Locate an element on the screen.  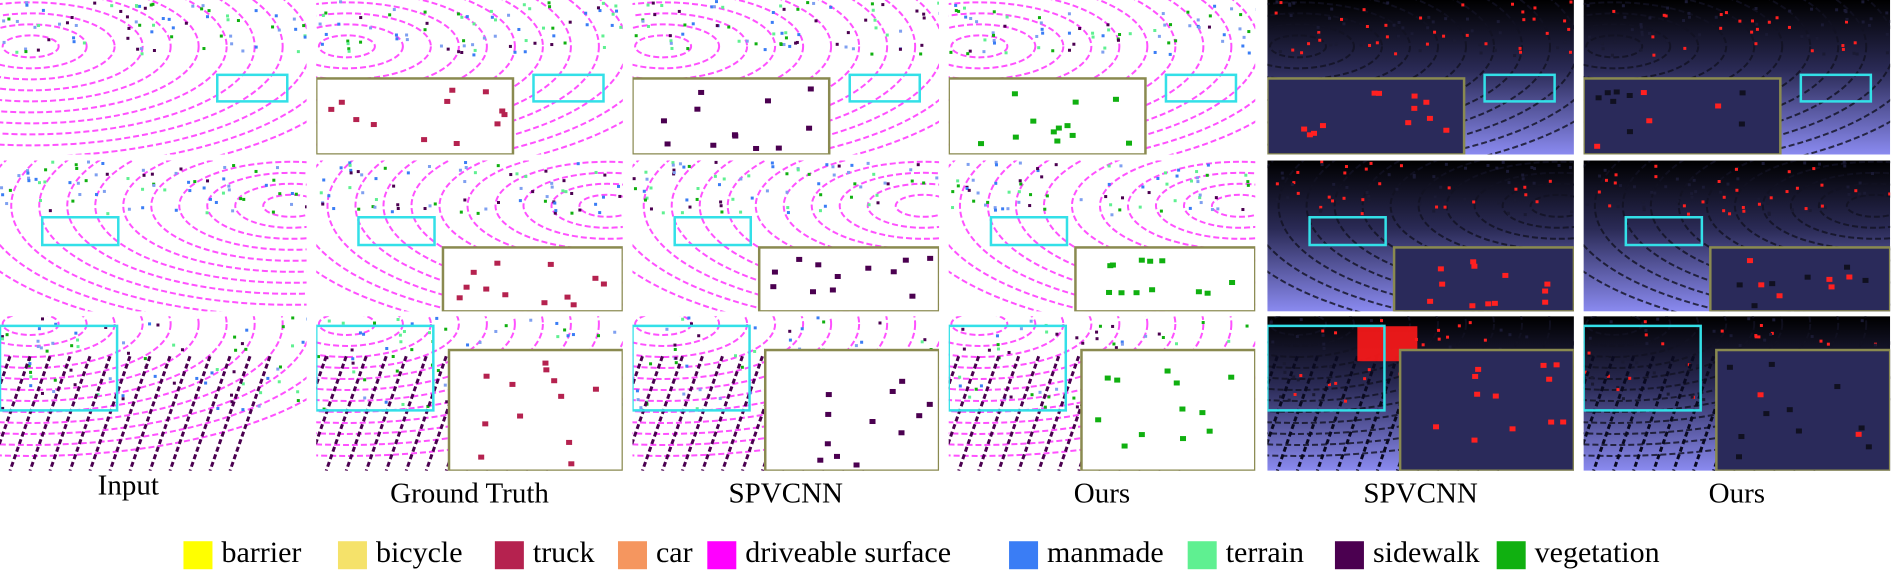
zoom-box is located at coordinates (1008, 368).